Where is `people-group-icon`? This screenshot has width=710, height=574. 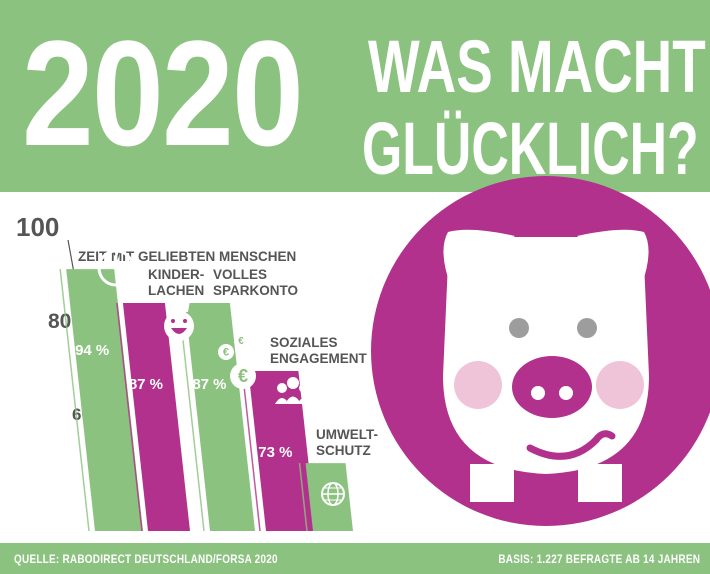
people-group-icon is located at coordinates (293, 390).